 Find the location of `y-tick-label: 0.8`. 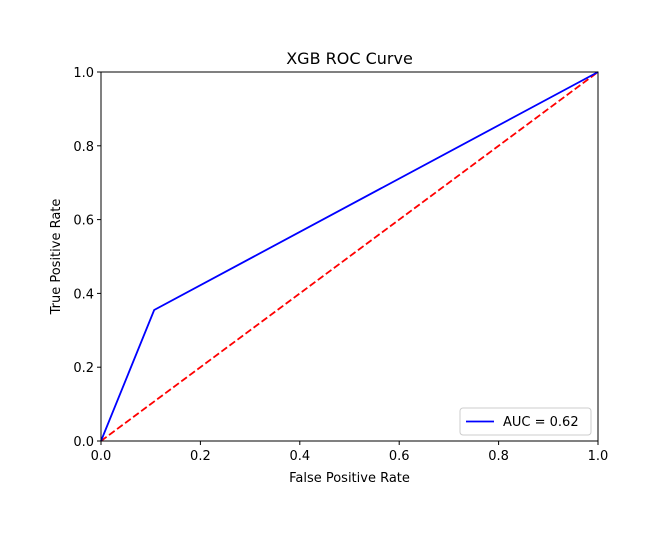

y-tick-label: 0.8 is located at coordinates (83, 147).